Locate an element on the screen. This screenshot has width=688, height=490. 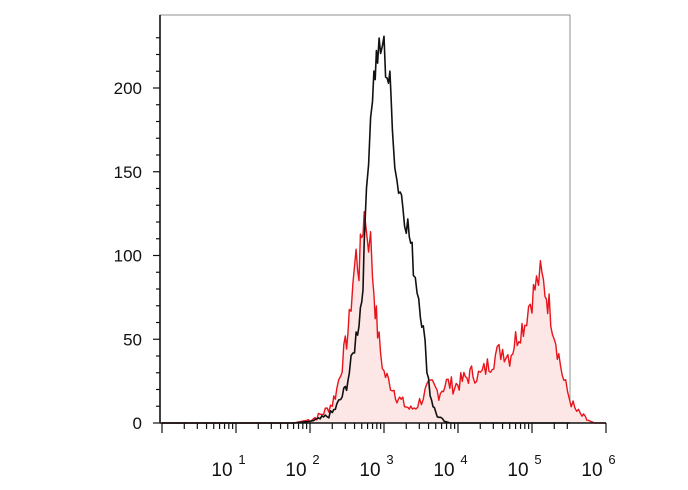
x-tick-exponent: 4 is located at coordinates (463, 459).